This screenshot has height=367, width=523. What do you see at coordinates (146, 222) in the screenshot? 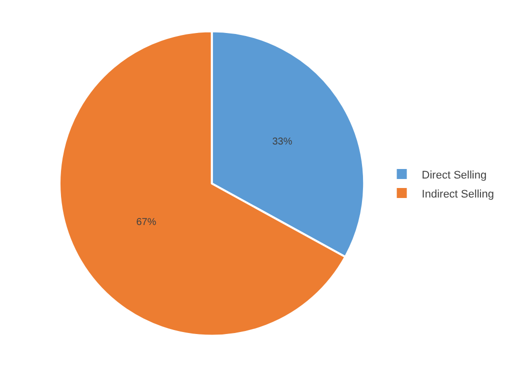
I see `data-label: 67%` at bounding box center [146, 222].